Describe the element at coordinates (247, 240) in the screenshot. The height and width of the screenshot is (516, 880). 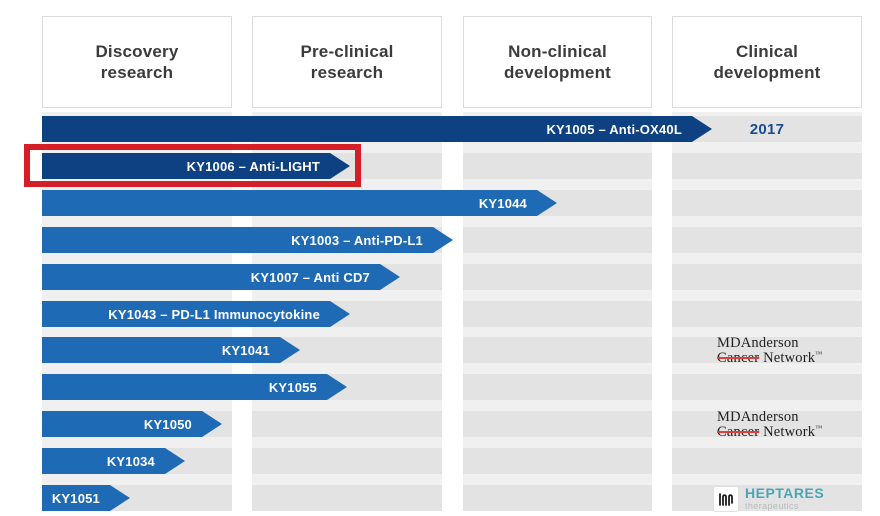
I see `pipeline-bar: KY1003 – Anti-PD-L1` at that location.